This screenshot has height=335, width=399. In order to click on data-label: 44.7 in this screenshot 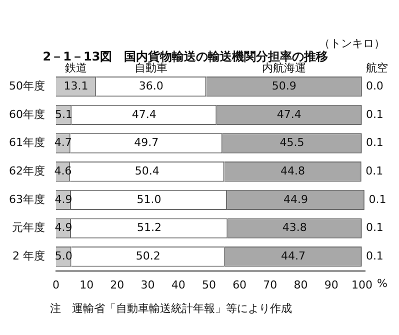, I will do `click(293, 255)`.